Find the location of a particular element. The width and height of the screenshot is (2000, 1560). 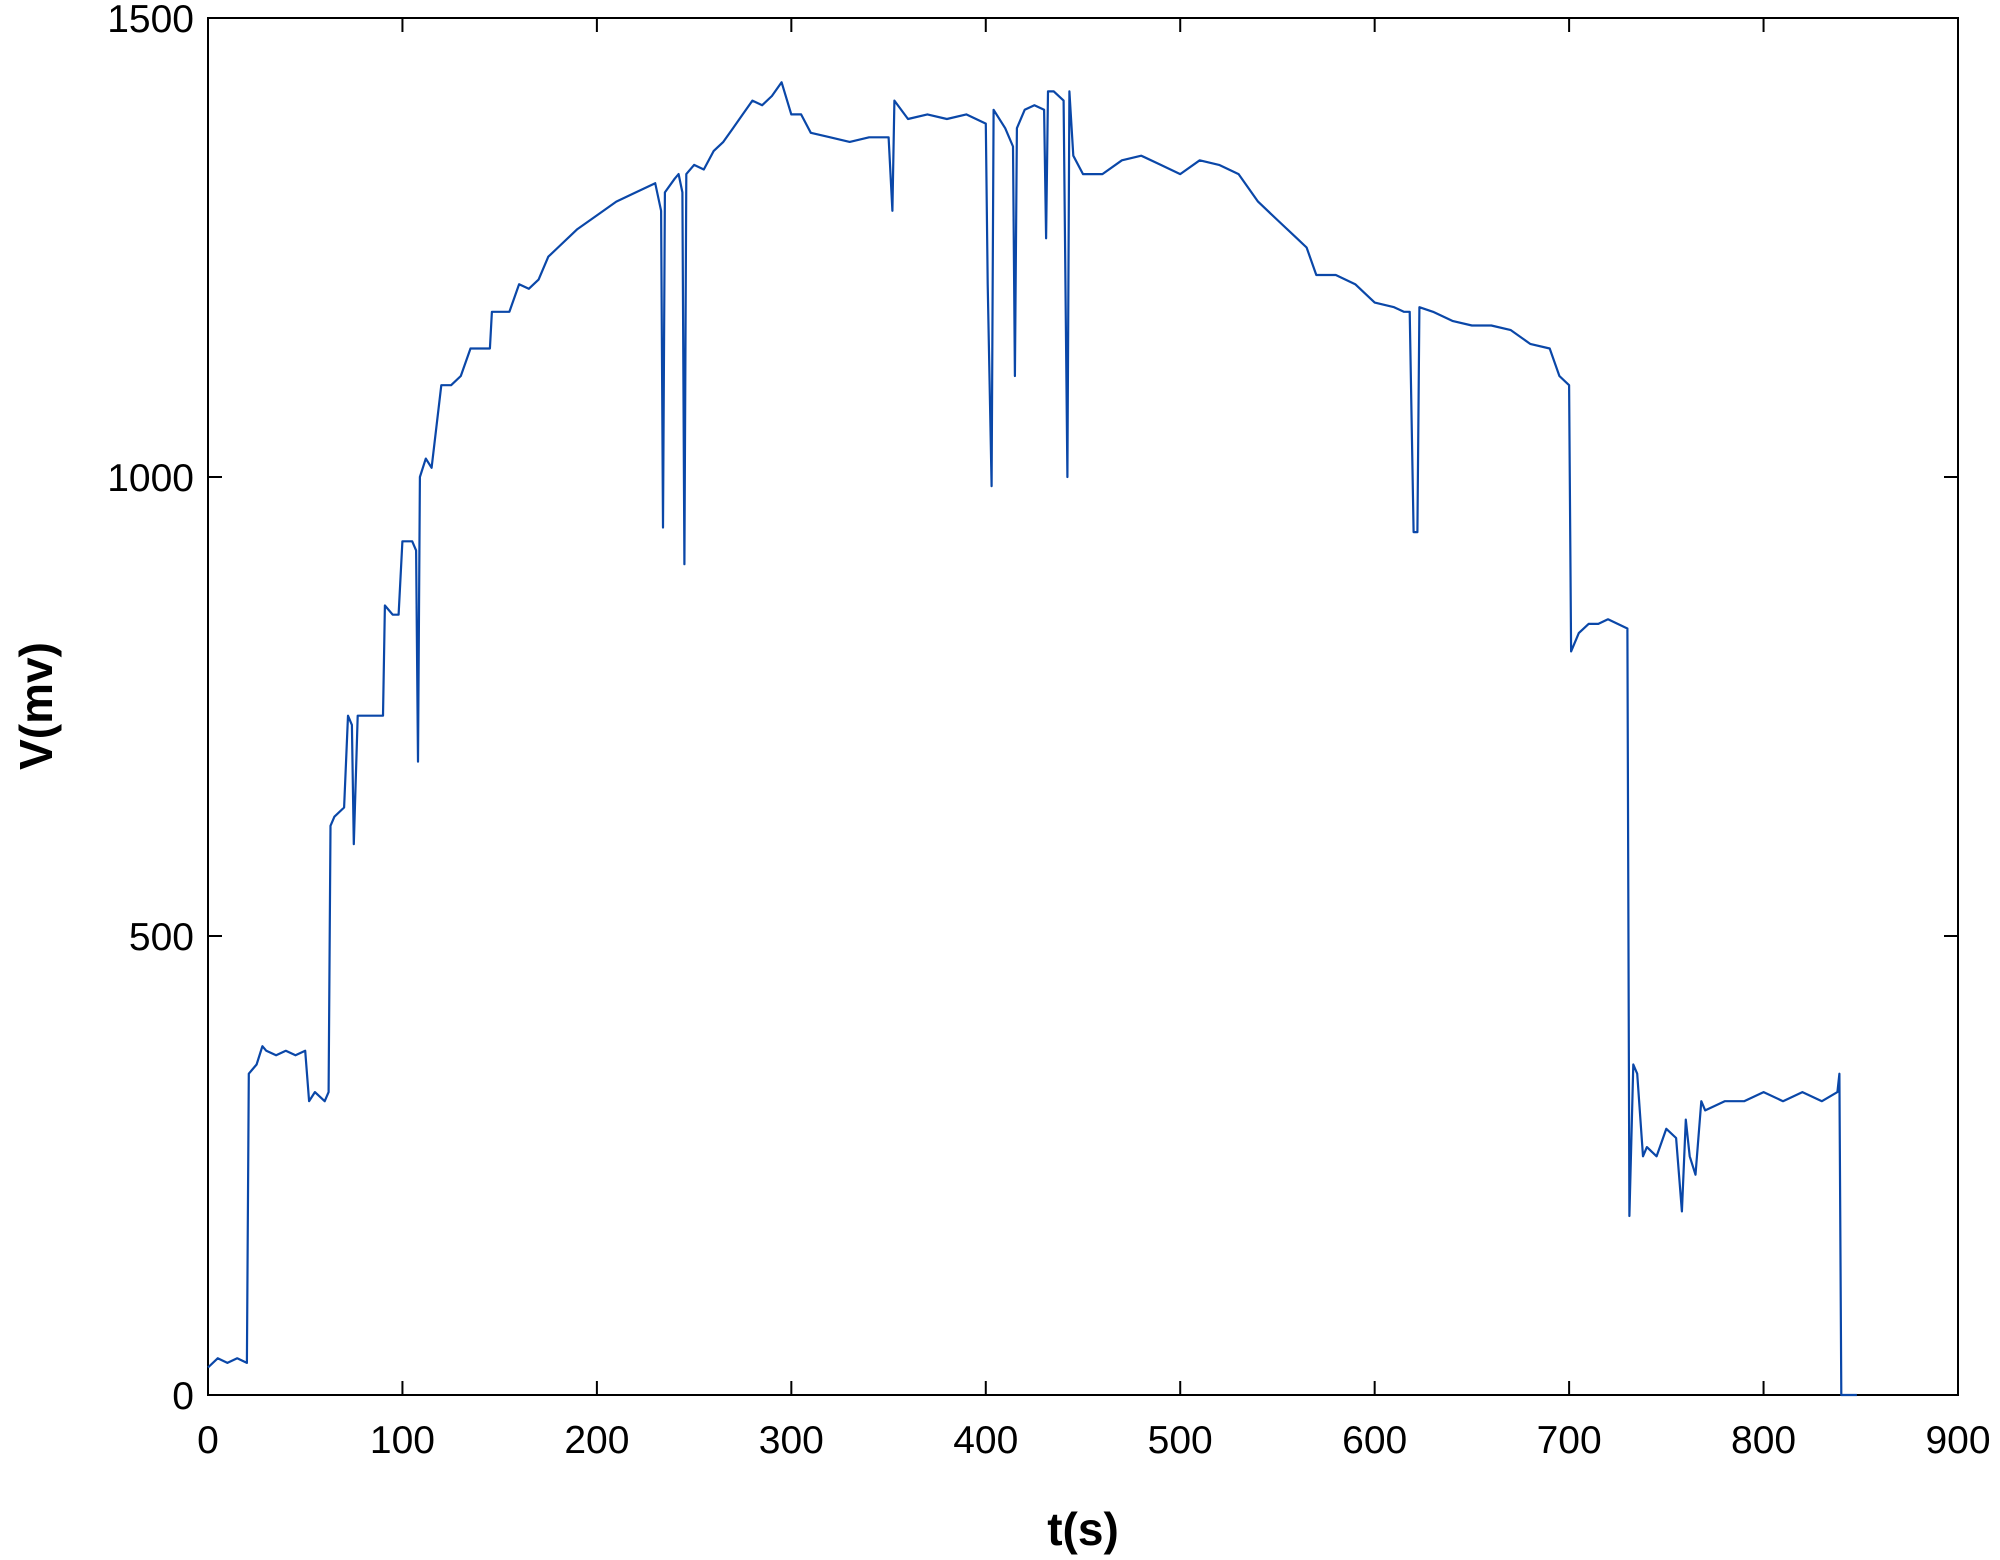

x-tick-label: 500 is located at coordinates (1180, 1440).